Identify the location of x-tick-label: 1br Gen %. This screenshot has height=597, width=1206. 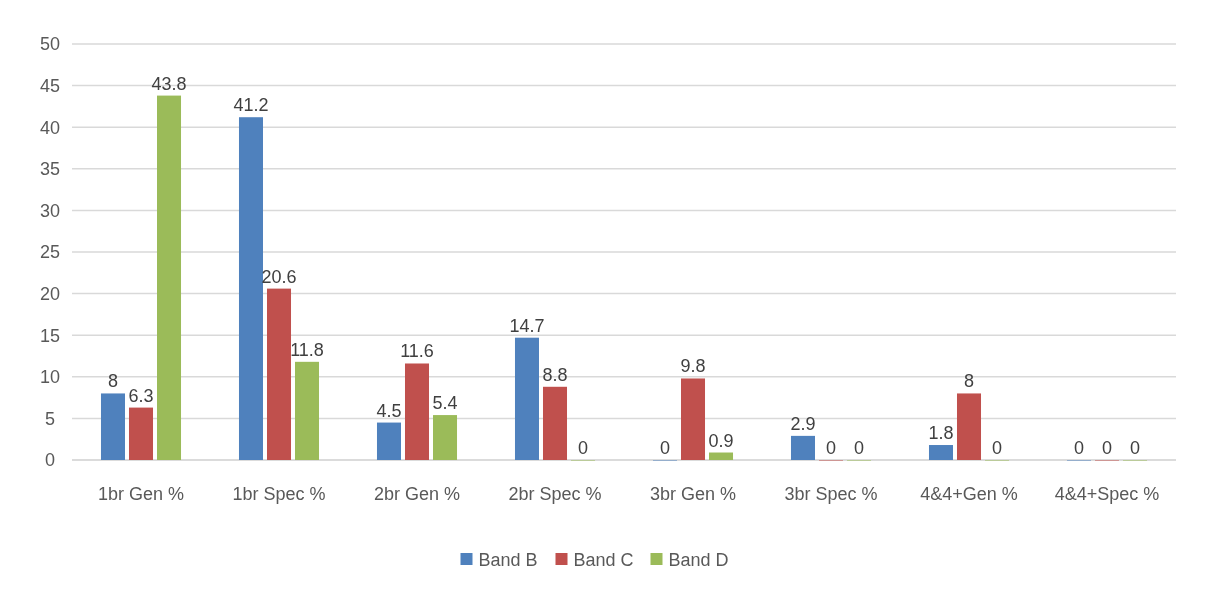
(141, 494).